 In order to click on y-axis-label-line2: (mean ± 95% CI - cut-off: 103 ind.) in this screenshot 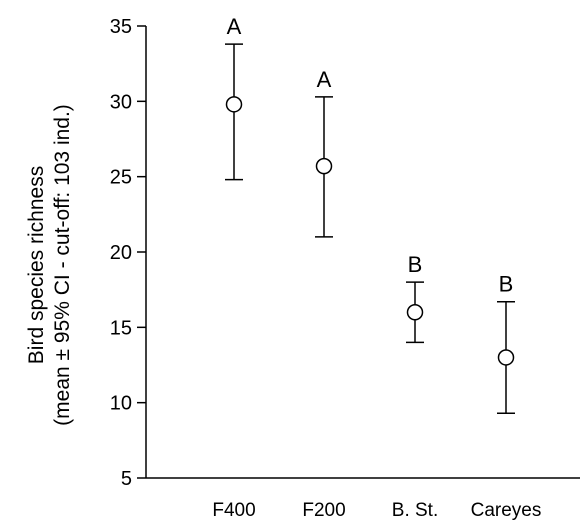, I will do `click(62, 265)`.